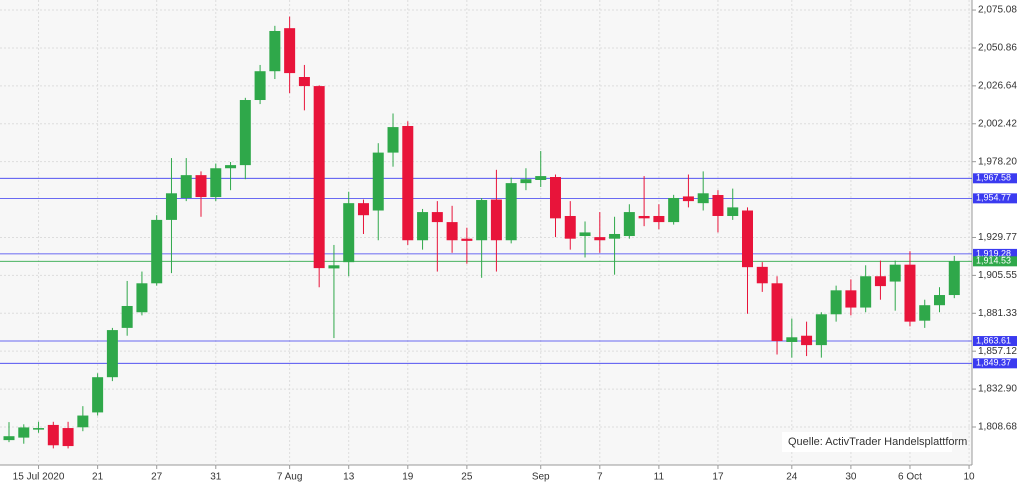  I want to click on x-tick-label: Sep, so click(541, 477).